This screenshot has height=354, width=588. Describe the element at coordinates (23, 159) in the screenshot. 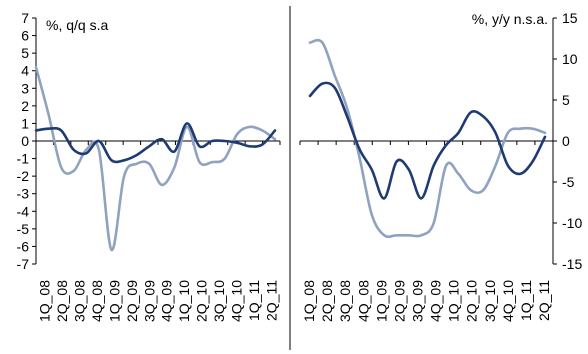

I see `y-tick-label: -1` at that location.